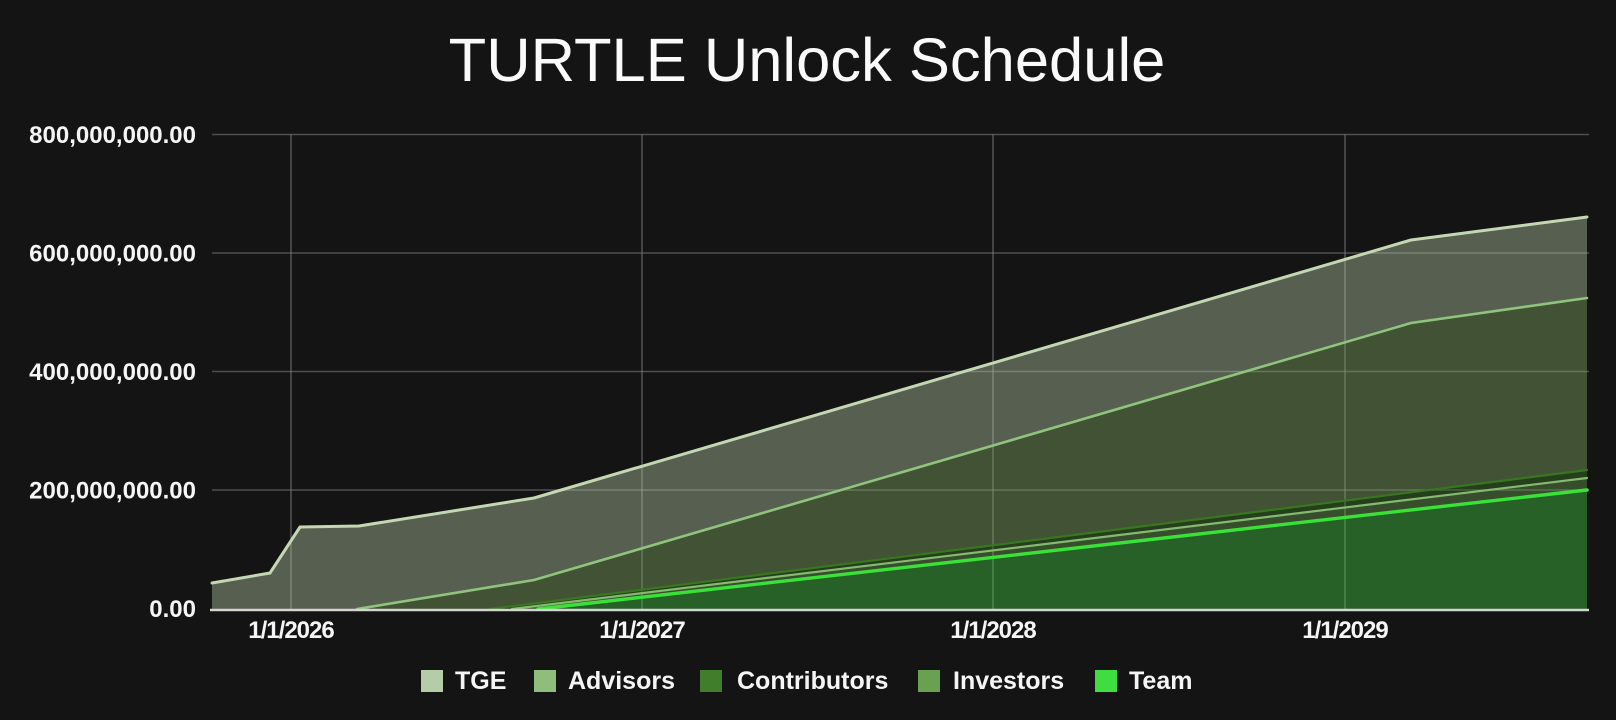  What do you see at coordinates (642, 630) in the screenshot?
I see `svg-text: 1/1/2027` at bounding box center [642, 630].